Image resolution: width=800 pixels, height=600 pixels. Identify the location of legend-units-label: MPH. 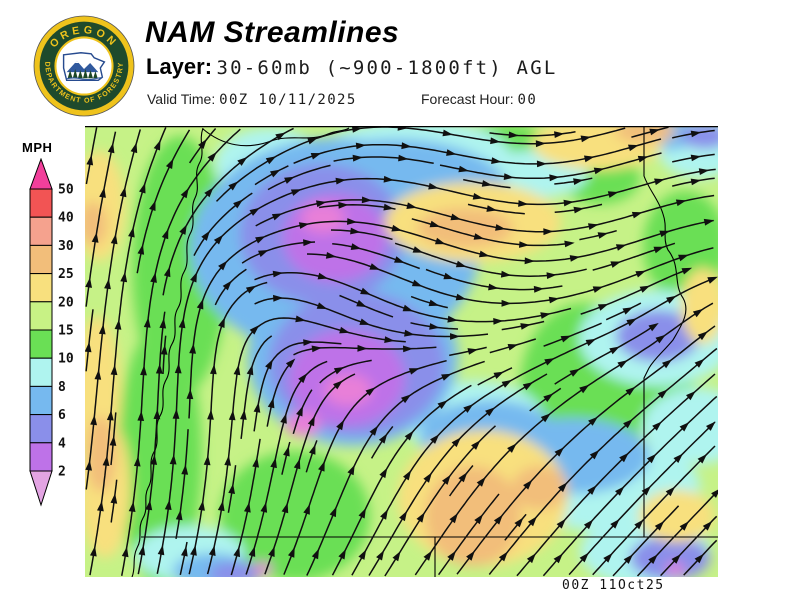
(37, 147).